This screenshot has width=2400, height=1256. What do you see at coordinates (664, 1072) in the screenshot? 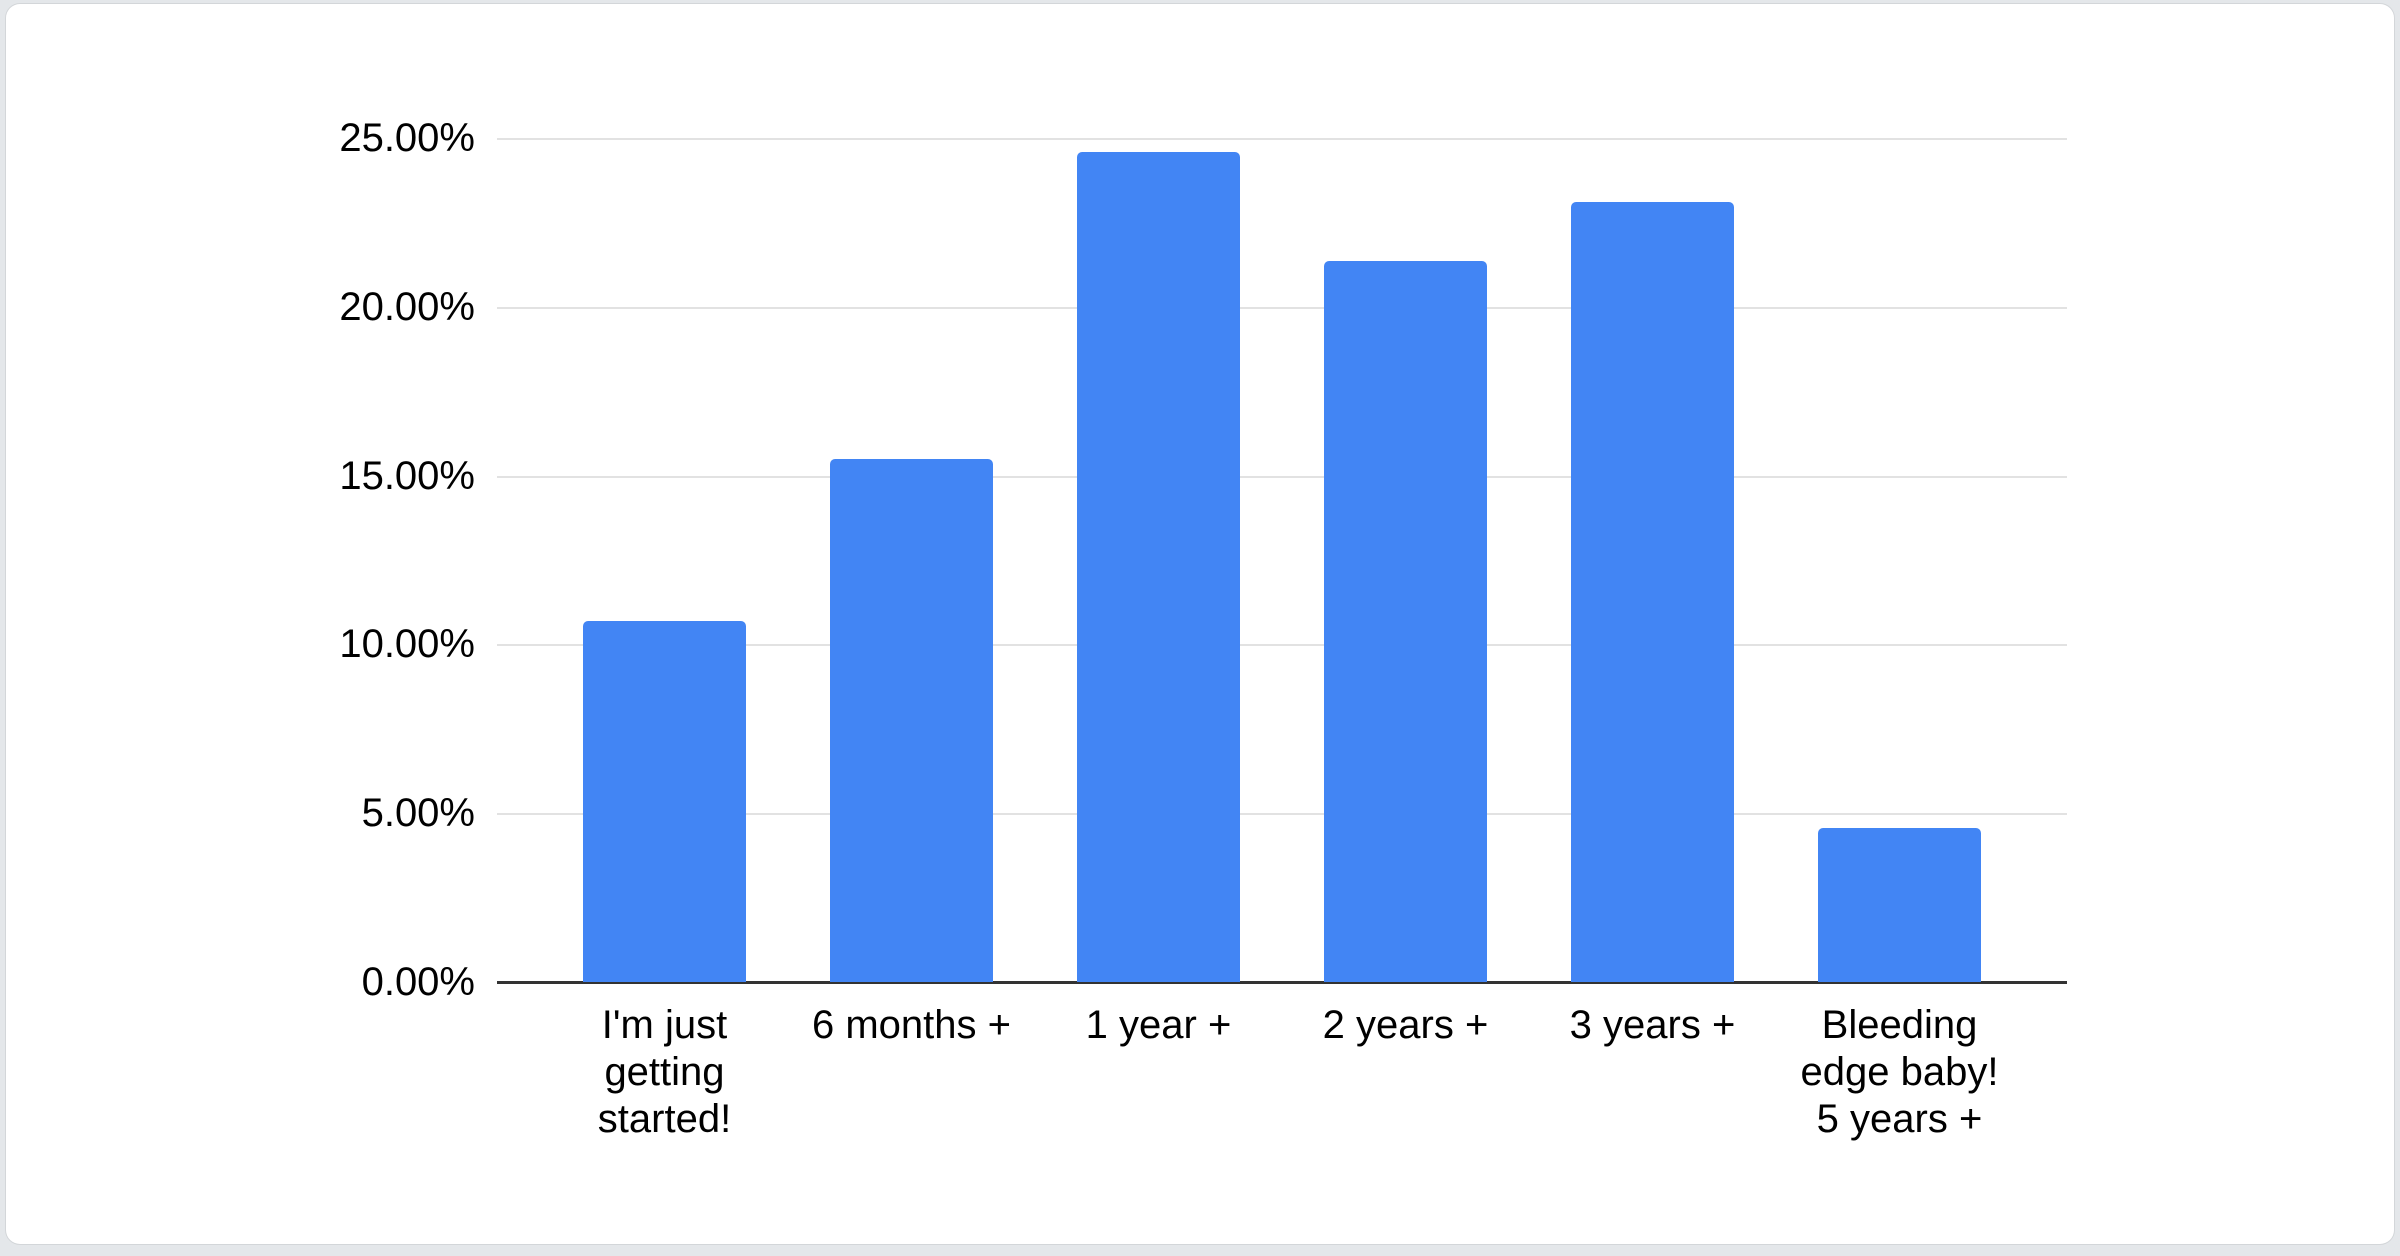
I see `x-axis-category-label: I'm just getting started!` at bounding box center [664, 1072].